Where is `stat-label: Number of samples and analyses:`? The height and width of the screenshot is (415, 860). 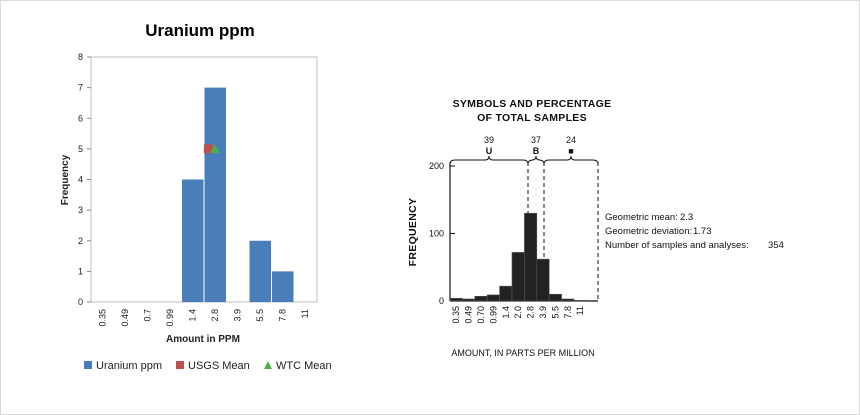
stat-label: Number of samples and analyses: is located at coordinates (677, 245).